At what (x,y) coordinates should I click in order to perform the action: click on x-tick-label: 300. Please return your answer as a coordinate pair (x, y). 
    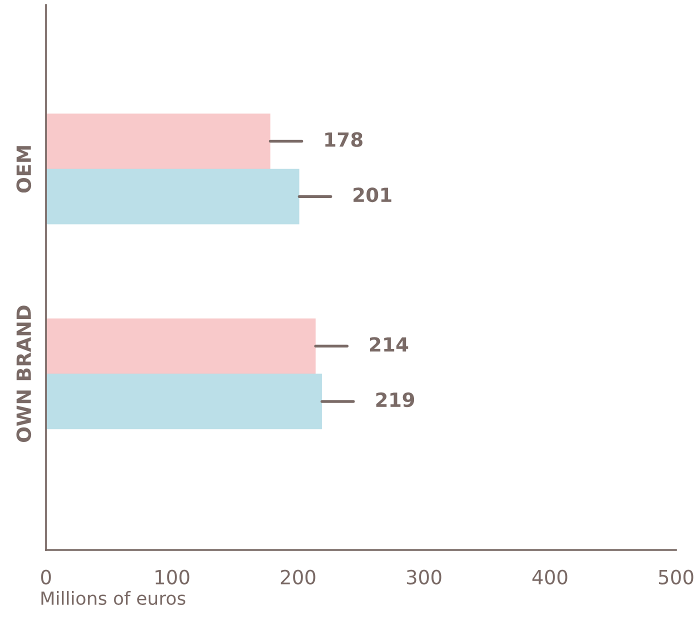
    Looking at the image, I should click on (424, 577).